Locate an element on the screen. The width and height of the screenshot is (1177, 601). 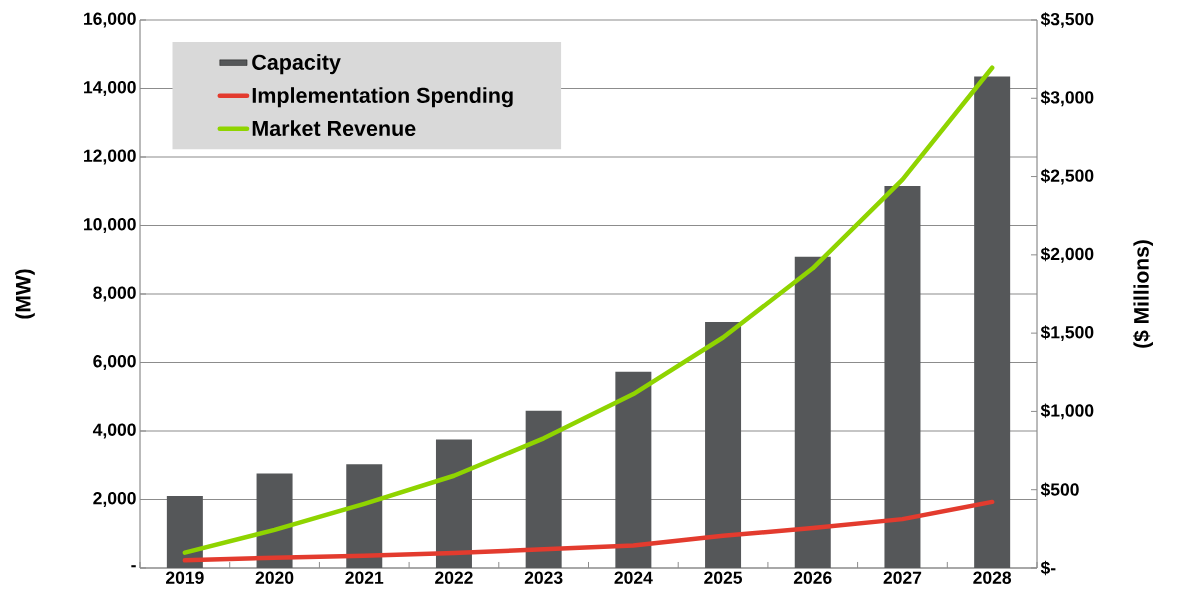
x-tick-label: 2020 is located at coordinates (274, 577).